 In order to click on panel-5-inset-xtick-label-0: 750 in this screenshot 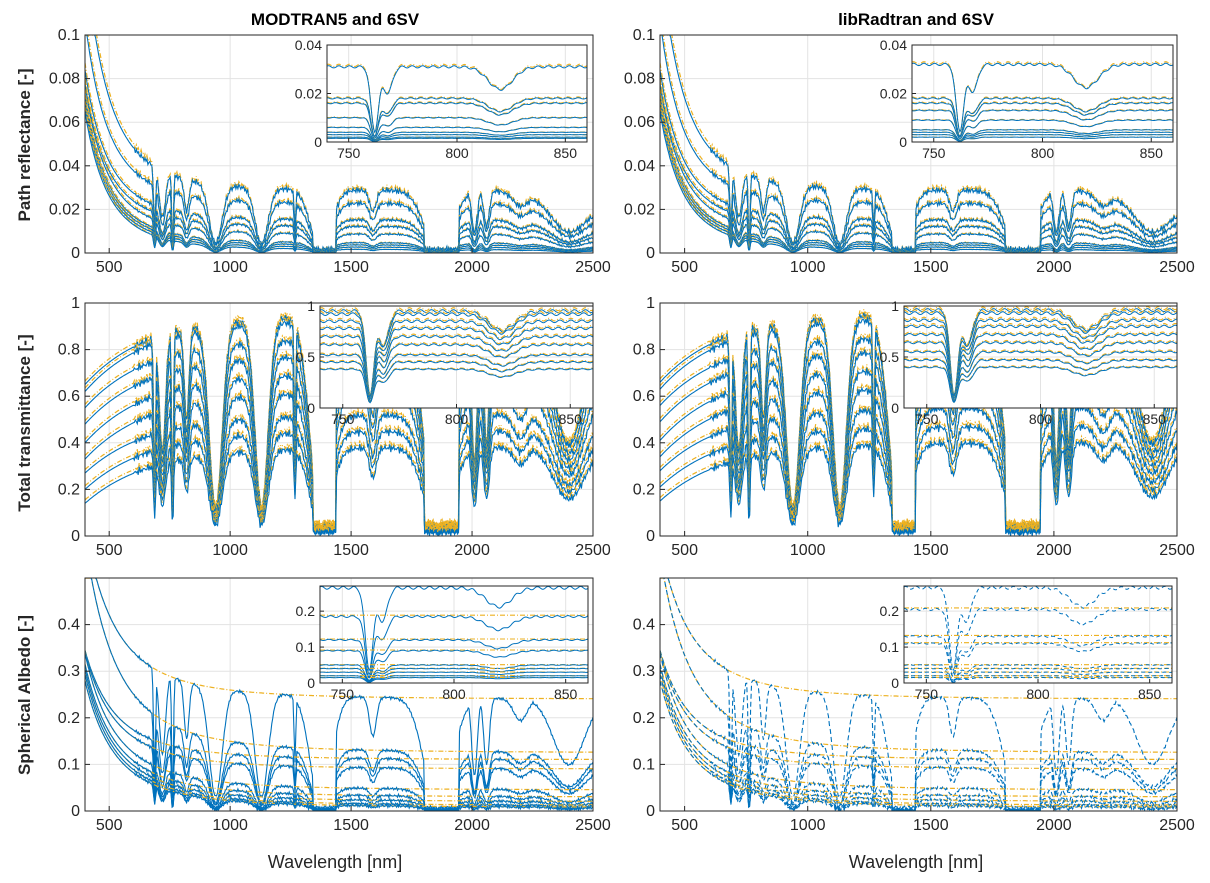, I will do `click(927, 694)`.